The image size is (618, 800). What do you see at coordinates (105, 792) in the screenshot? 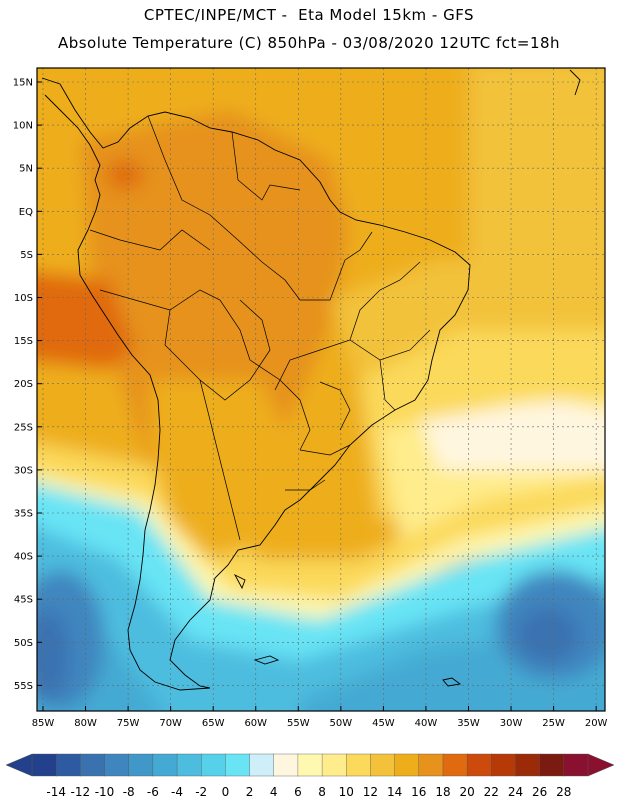
I see `colorbar-label: -10` at bounding box center [105, 792].